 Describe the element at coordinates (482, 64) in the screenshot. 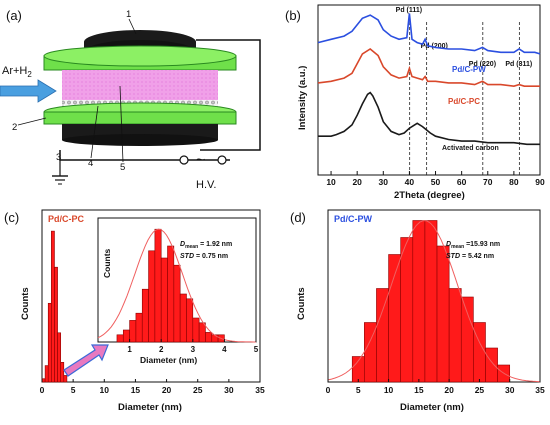

I see `peak-label: Pd (220)` at that location.